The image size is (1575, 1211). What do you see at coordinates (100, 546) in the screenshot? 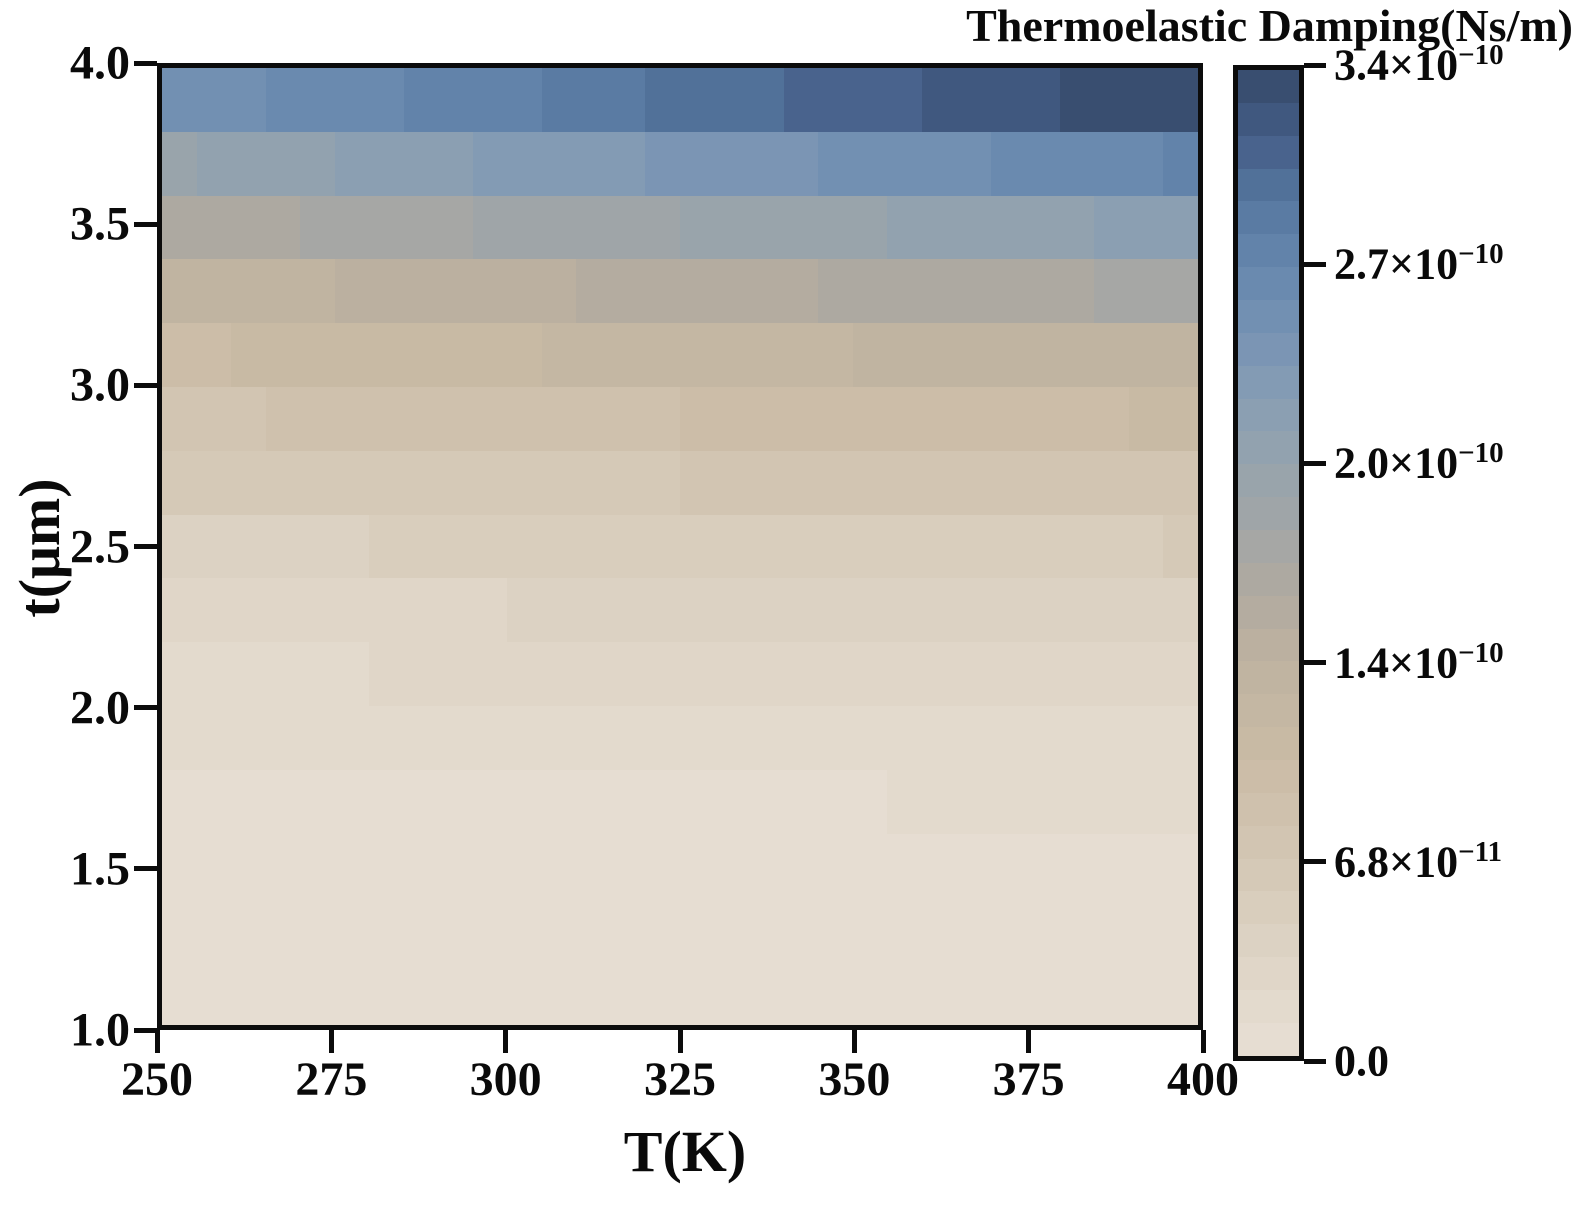
I see `y-tick-label: 2.5` at bounding box center [100, 546].